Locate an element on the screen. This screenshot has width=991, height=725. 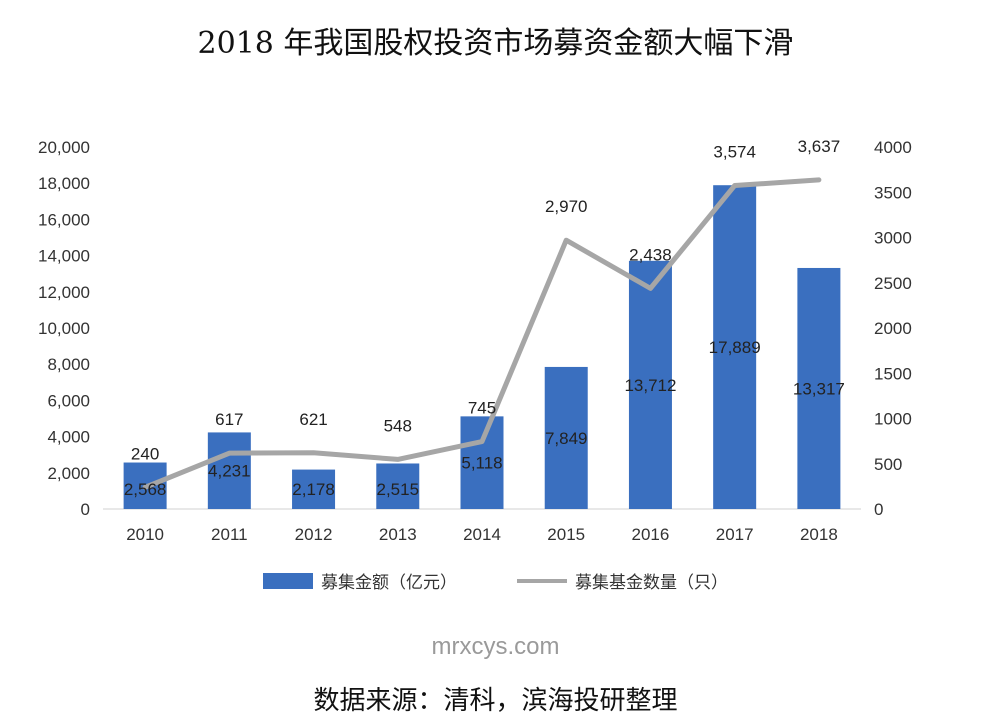
line-data-label: 621 is located at coordinates (313, 419).